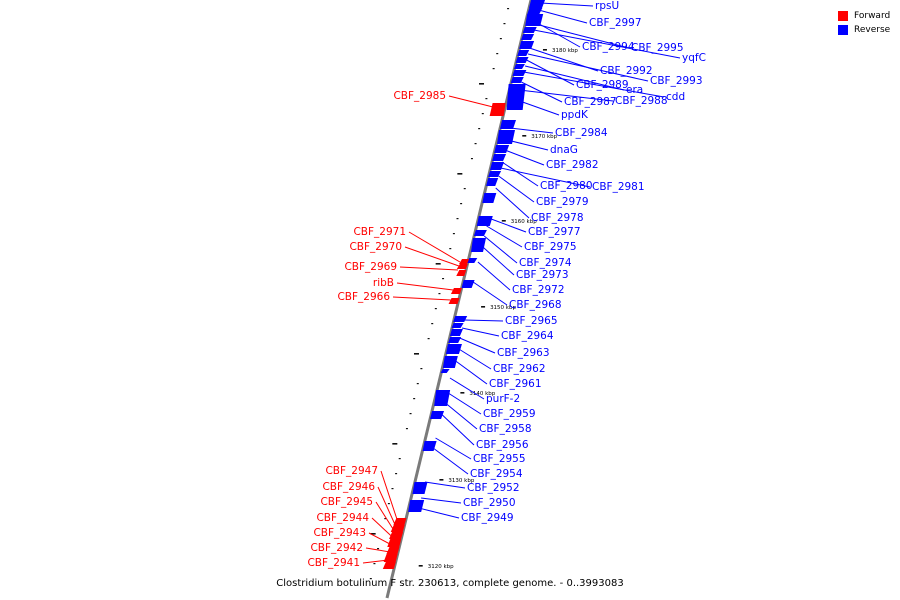 The width and height of the screenshot is (900, 600). What do you see at coordinates (564, 150) in the screenshot?
I see `reverse-gene-label: dnaG` at bounding box center [564, 150].